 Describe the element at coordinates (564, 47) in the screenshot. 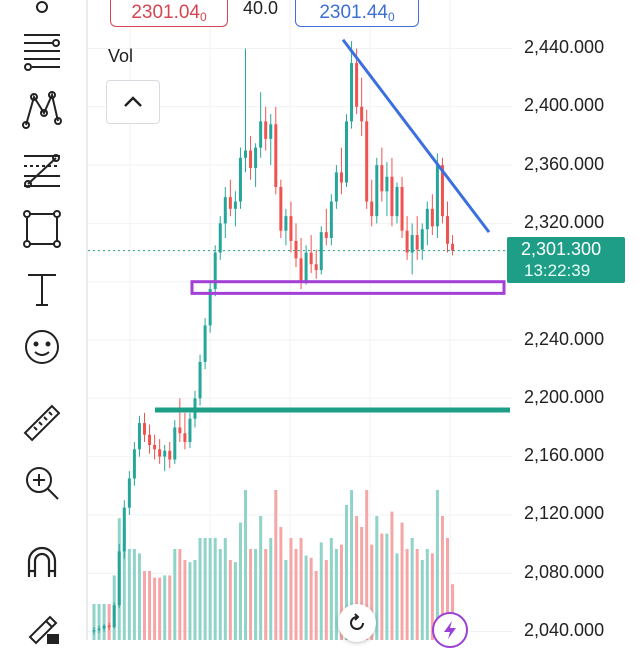

I see `price-tick: 2,440.000` at that location.